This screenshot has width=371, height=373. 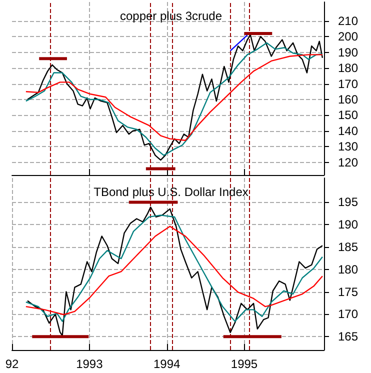 I want to click on x-tick-label: 1995, so click(x=244, y=364).